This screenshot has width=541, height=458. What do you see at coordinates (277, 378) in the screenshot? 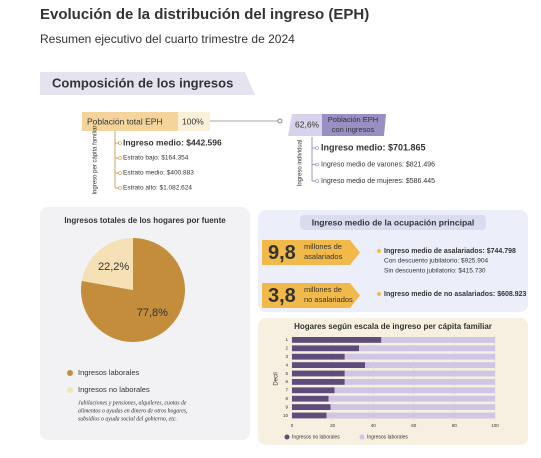
I see `y-axis-label: Decil` at bounding box center [277, 378].